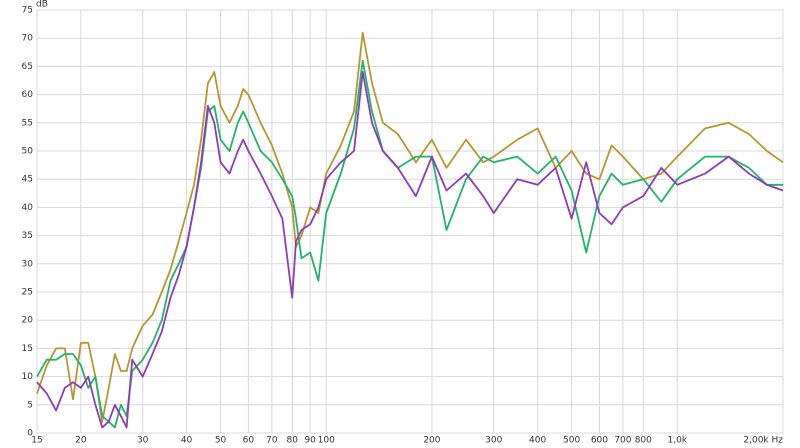 This screenshot has height=448, width=800. I want to click on y-tick-label: 45, so click(27, 180).